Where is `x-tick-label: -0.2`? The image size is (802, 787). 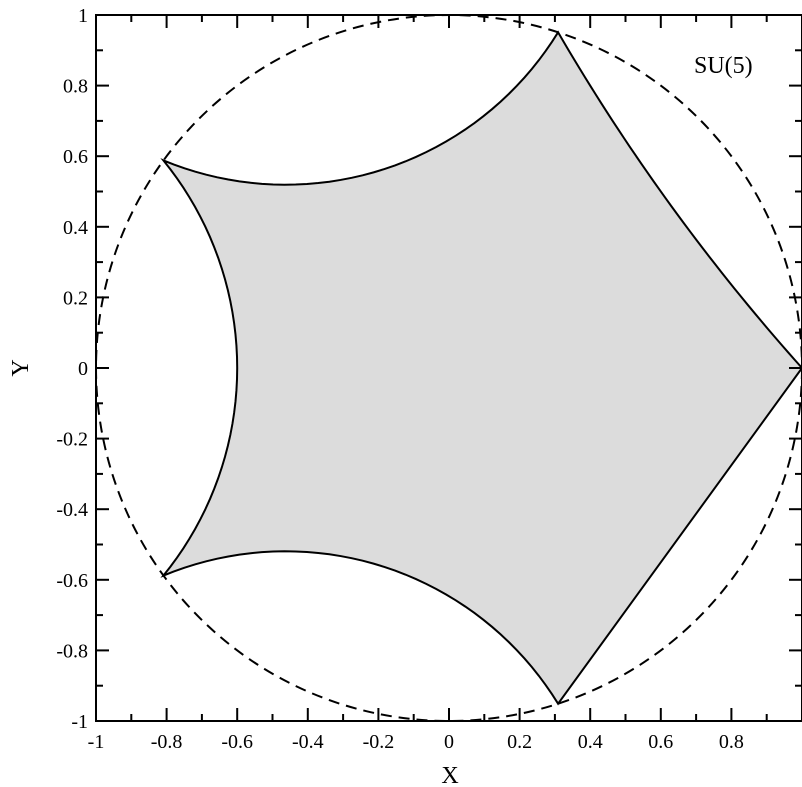
x-tick-label: -0.2 is located at coordinates (379, 742).